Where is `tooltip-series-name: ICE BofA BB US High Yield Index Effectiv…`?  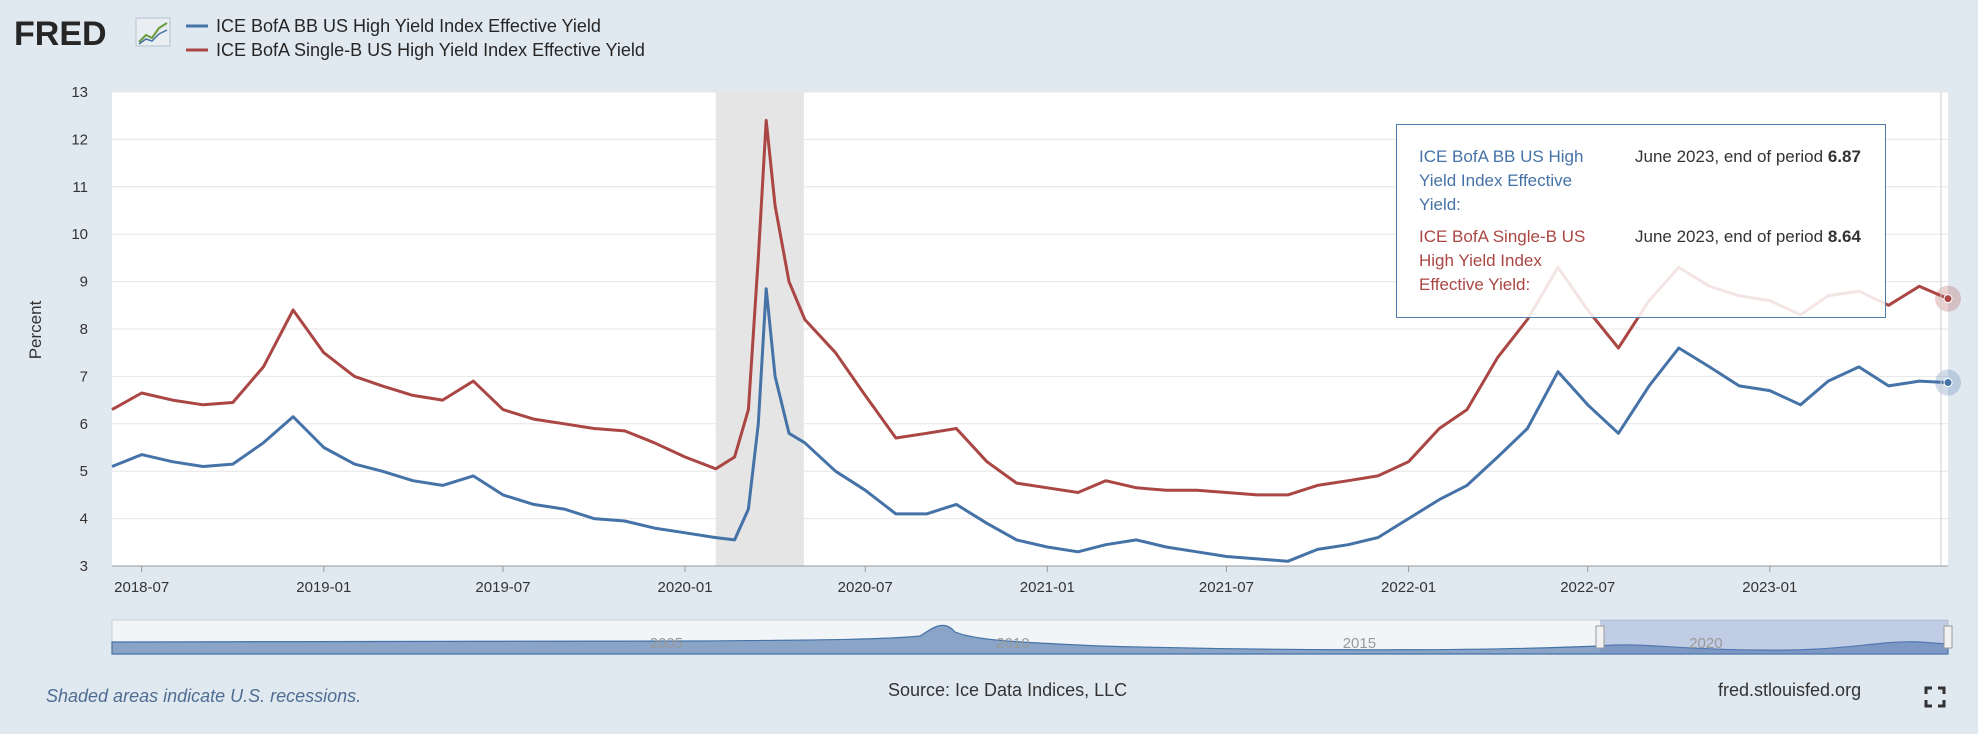
tooltip-series-name: ICE BofA BB US High Yield Index Effectiv… is located at coordinates (1501, 180).